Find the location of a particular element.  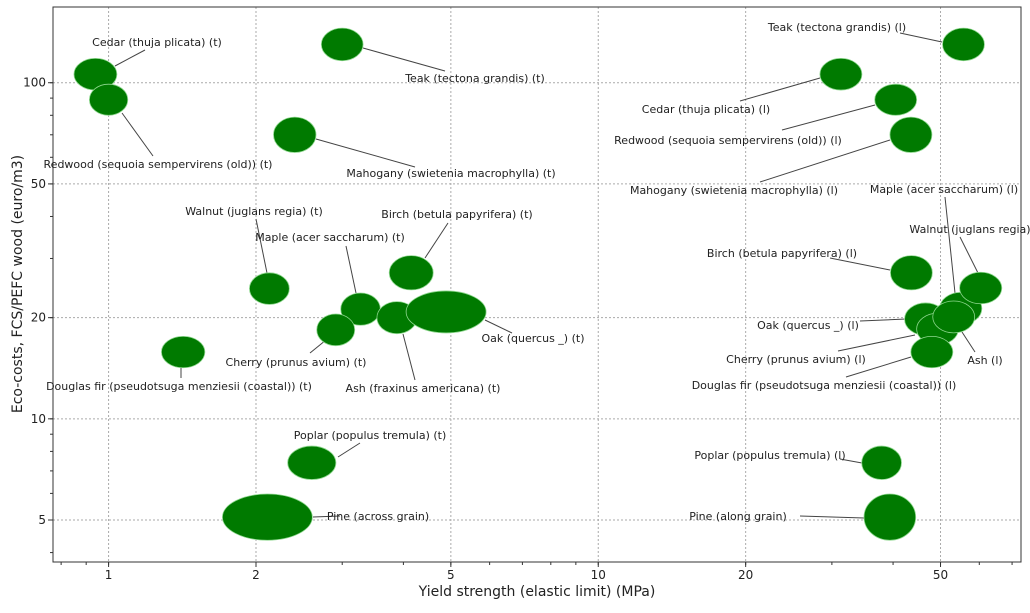

y-tick-label: 5 is located at coordinates (42, 520).